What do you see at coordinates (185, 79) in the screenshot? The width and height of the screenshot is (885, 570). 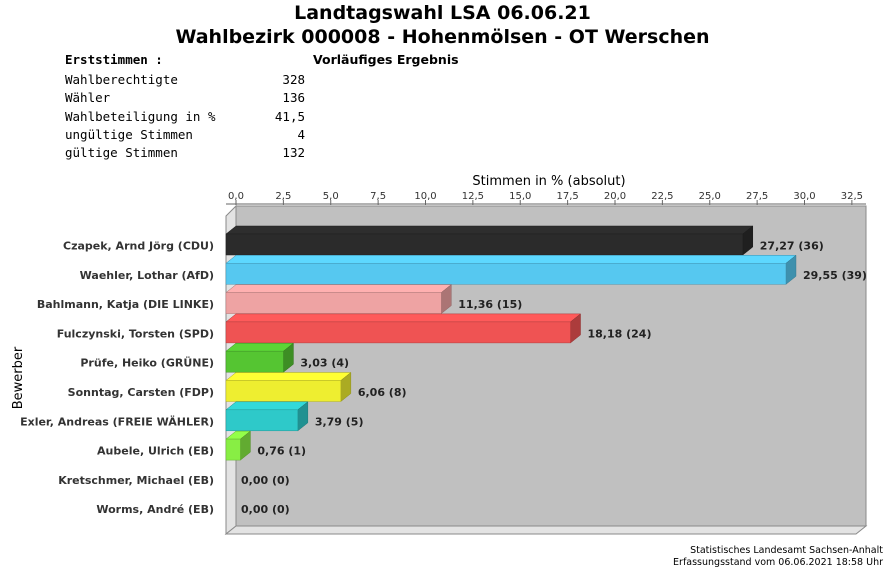 I see `stats-row: Wahlberechtigte 328` at bounding box center [185, 79].